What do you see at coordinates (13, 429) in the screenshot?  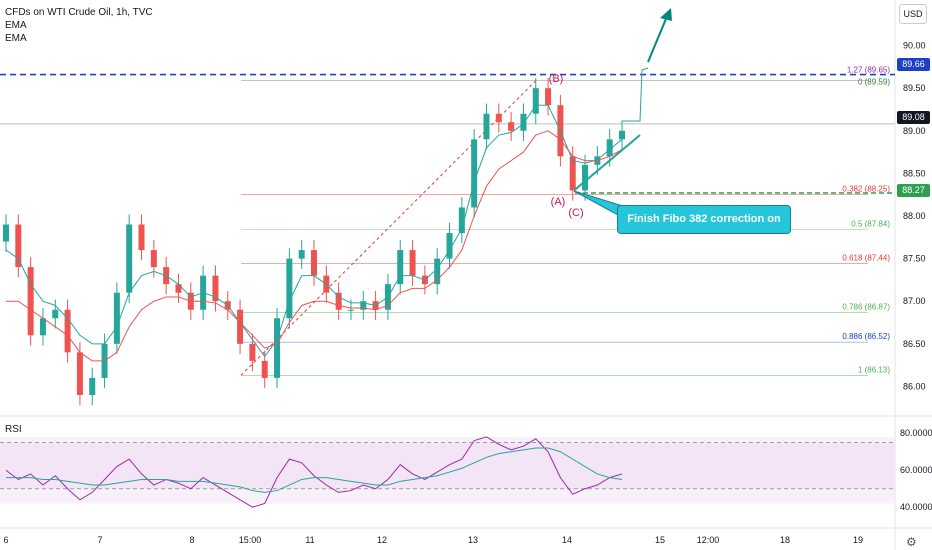 I see `rsi-indicator-label: RSI` at bounding box center [13, 429].